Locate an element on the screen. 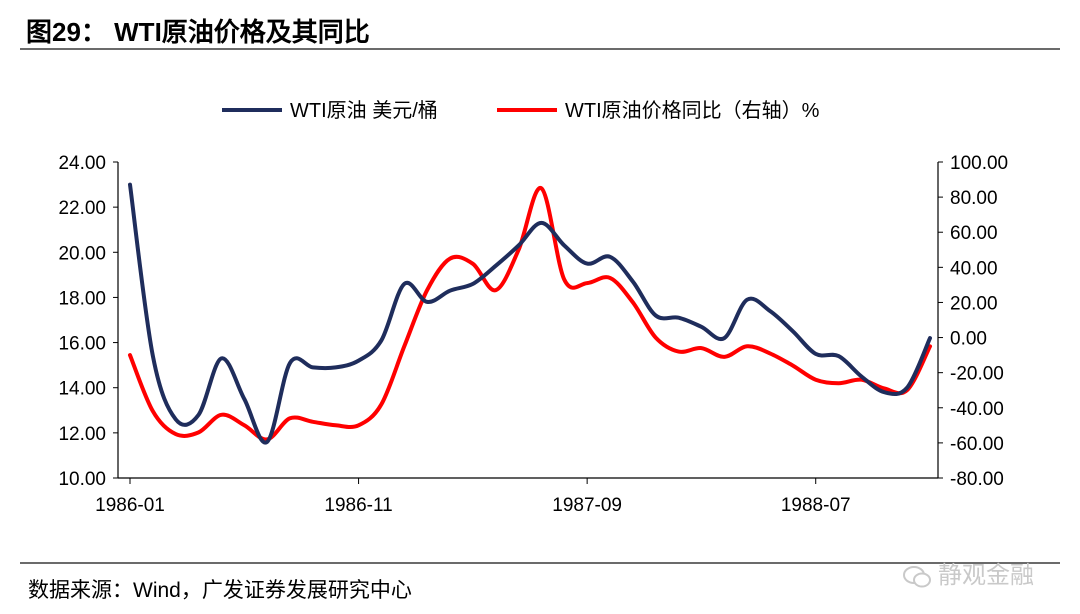  legend: WTI原油 美元/桶 WTI原油价格同比（右轴）% is located at coordinates (521, 110).